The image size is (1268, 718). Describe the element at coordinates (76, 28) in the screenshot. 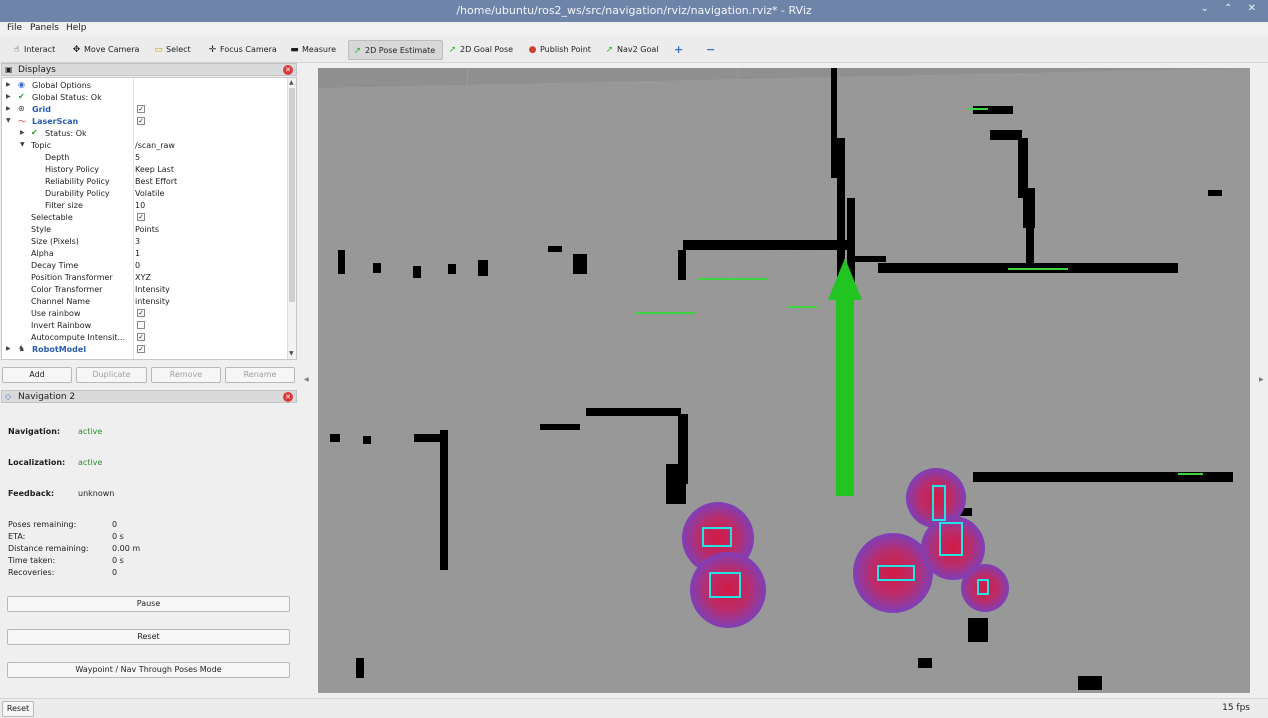

I see `menu-help: Help` at that location.